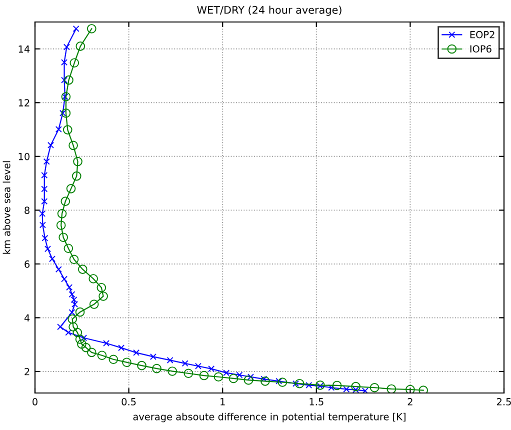 This screenshot has height=430, width=511. Describe the element at coordinates (24, 49) in the screenshot. I see `y-tick-label: 14` at that location.